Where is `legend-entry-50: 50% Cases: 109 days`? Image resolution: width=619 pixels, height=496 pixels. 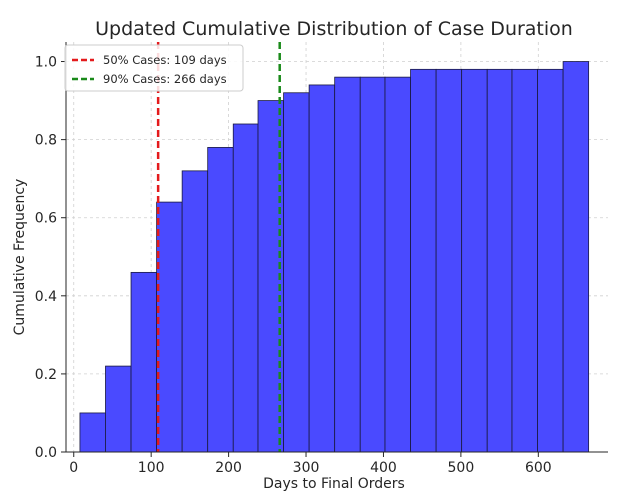 legend-entry-50: 50% Cases: 109 days is located at coordinates (165, 60).